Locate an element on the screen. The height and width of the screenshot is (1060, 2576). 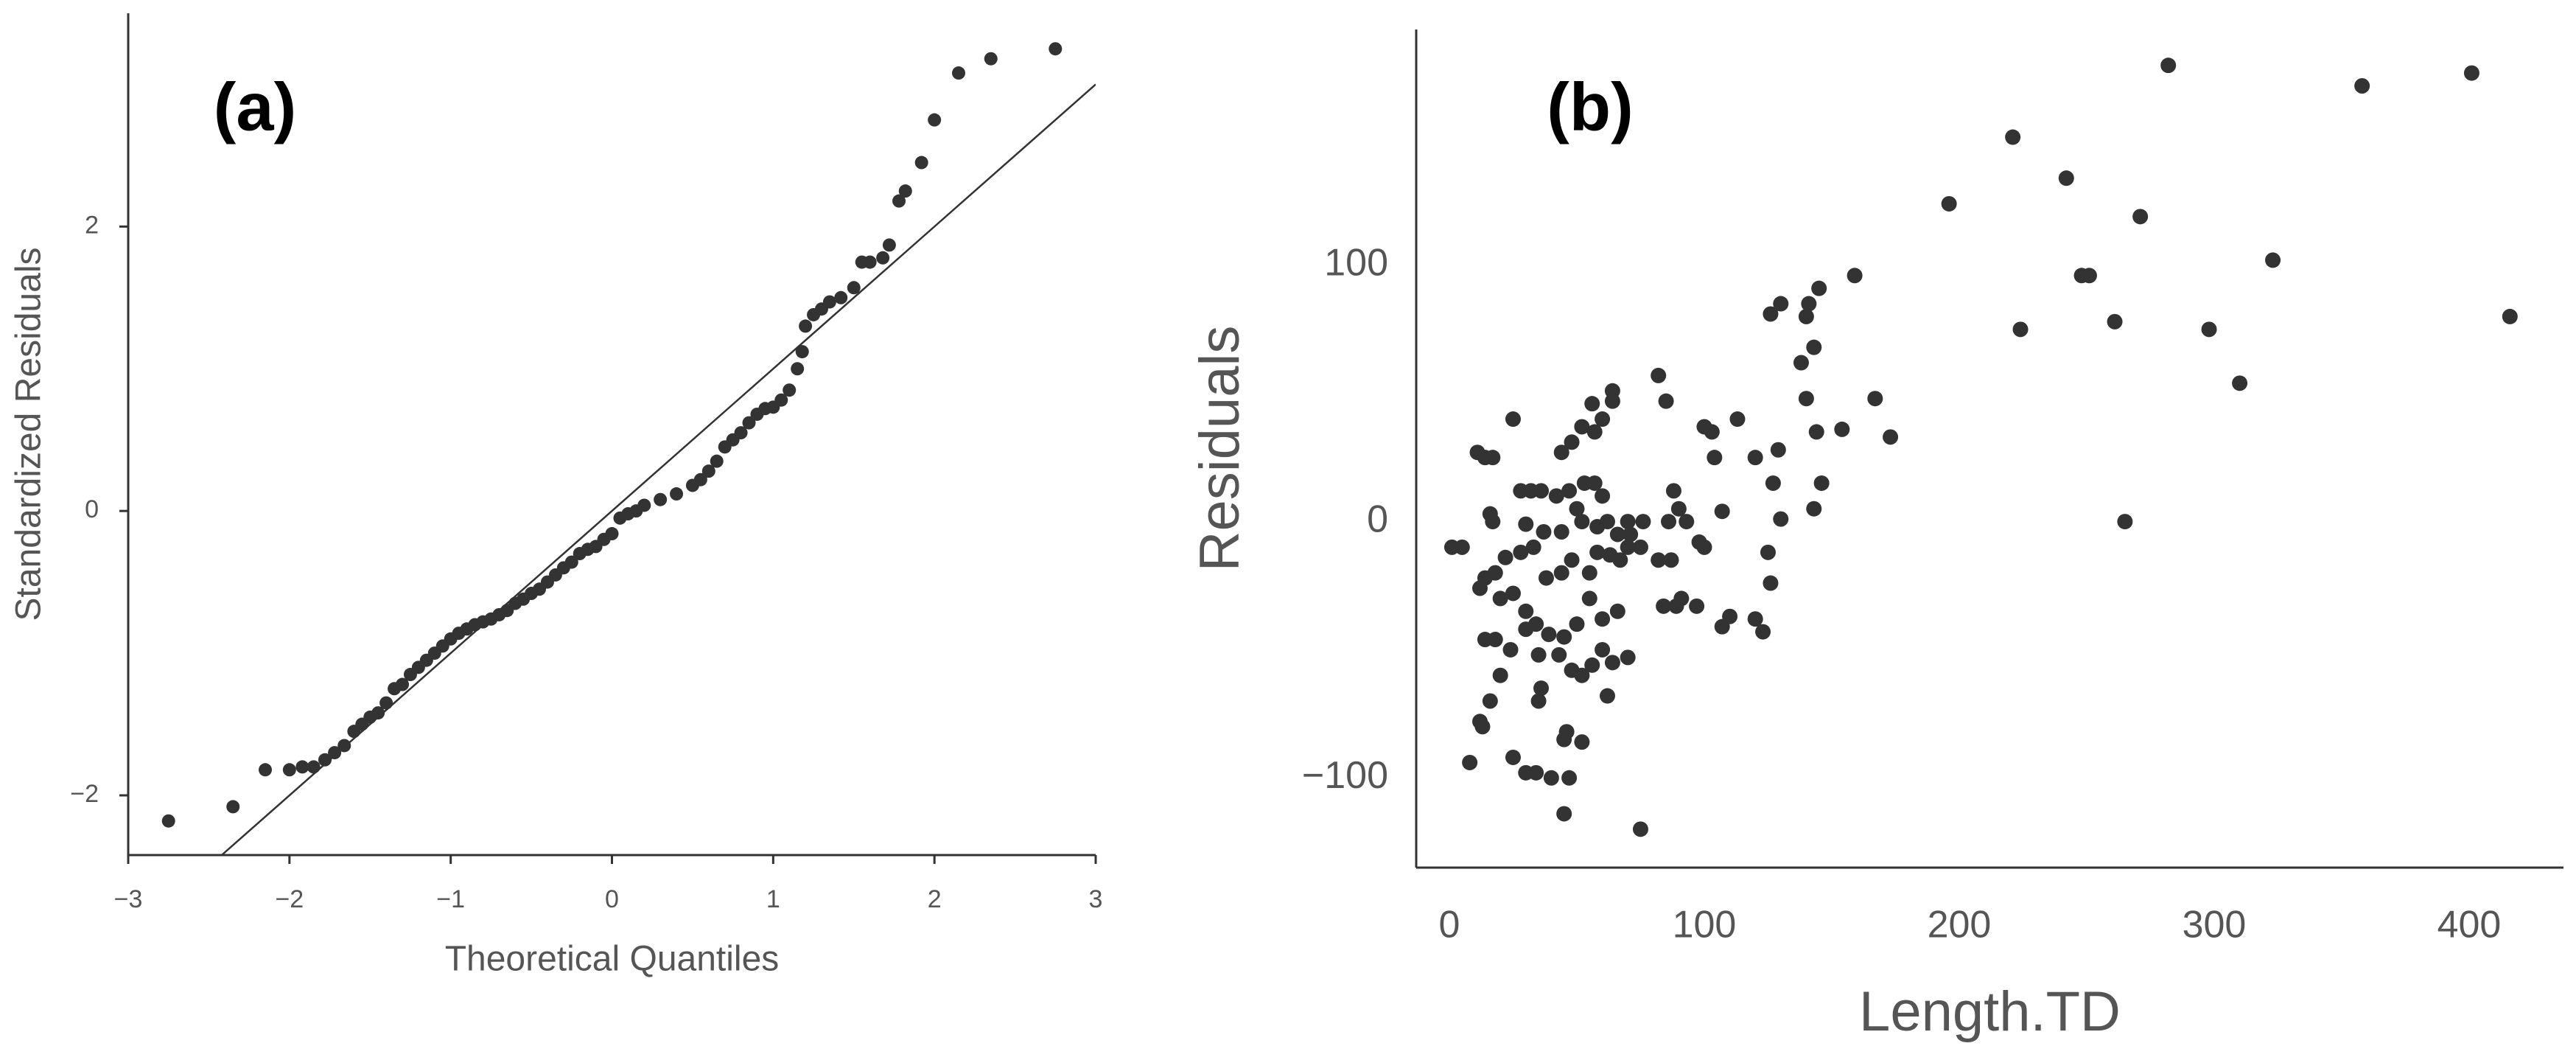
y-tick-label: −2 is located at coordinates (84, 794).